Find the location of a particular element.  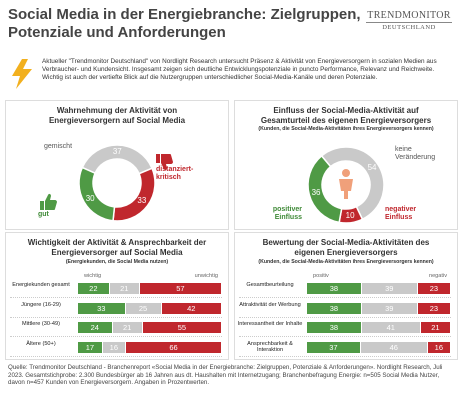

category-label: Attraktivität der Werbung is located at coordinates (270, 304).